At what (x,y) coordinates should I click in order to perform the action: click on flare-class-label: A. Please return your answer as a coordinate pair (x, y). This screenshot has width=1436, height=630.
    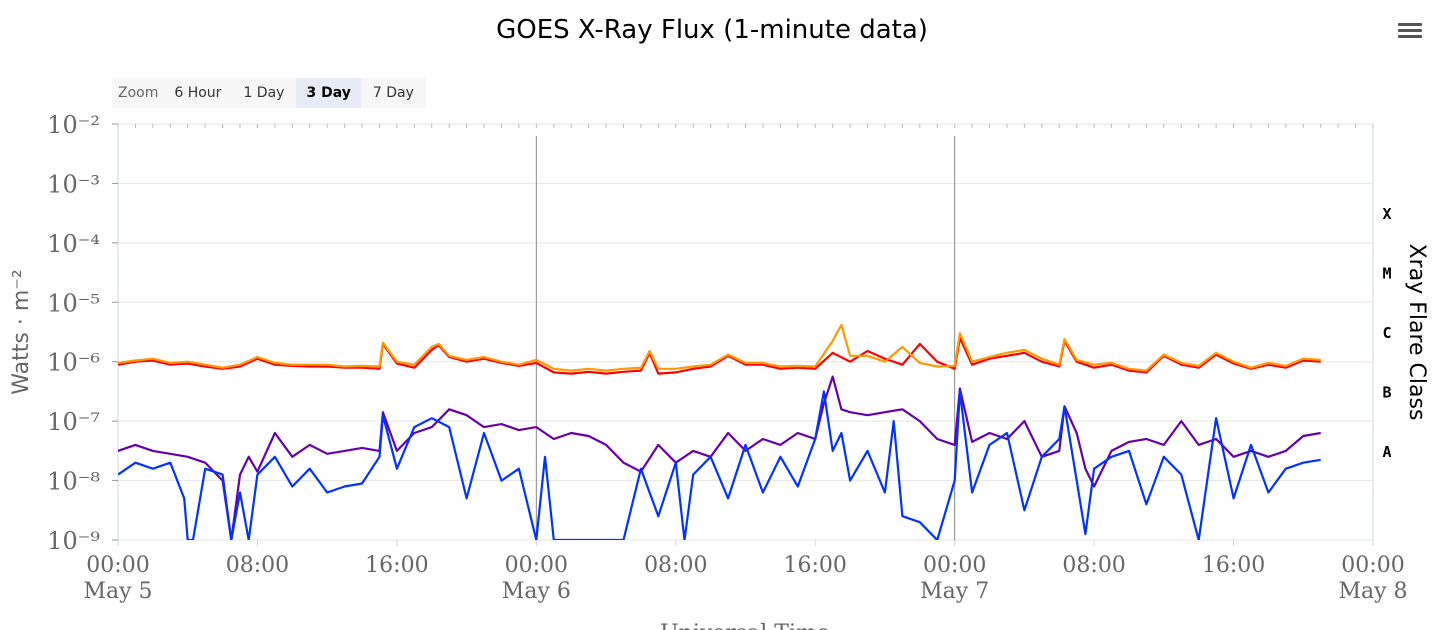
    Looking at the image, I should click on (1386, 452).